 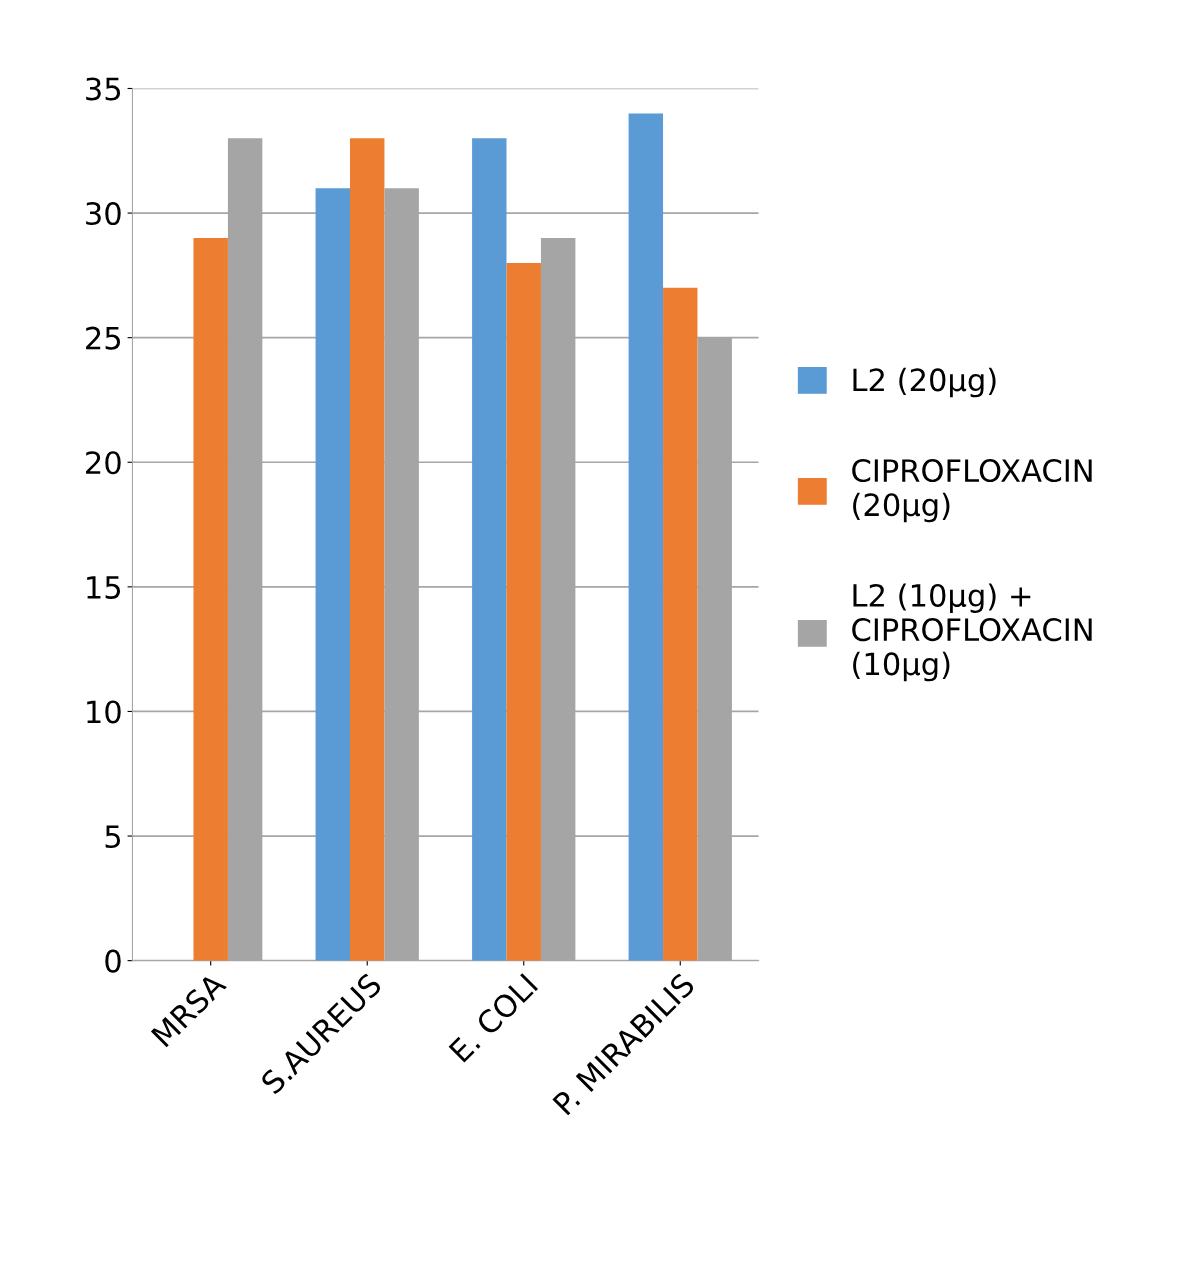 I want to click on y-tick-label: 0, so click(x=113, y=961).